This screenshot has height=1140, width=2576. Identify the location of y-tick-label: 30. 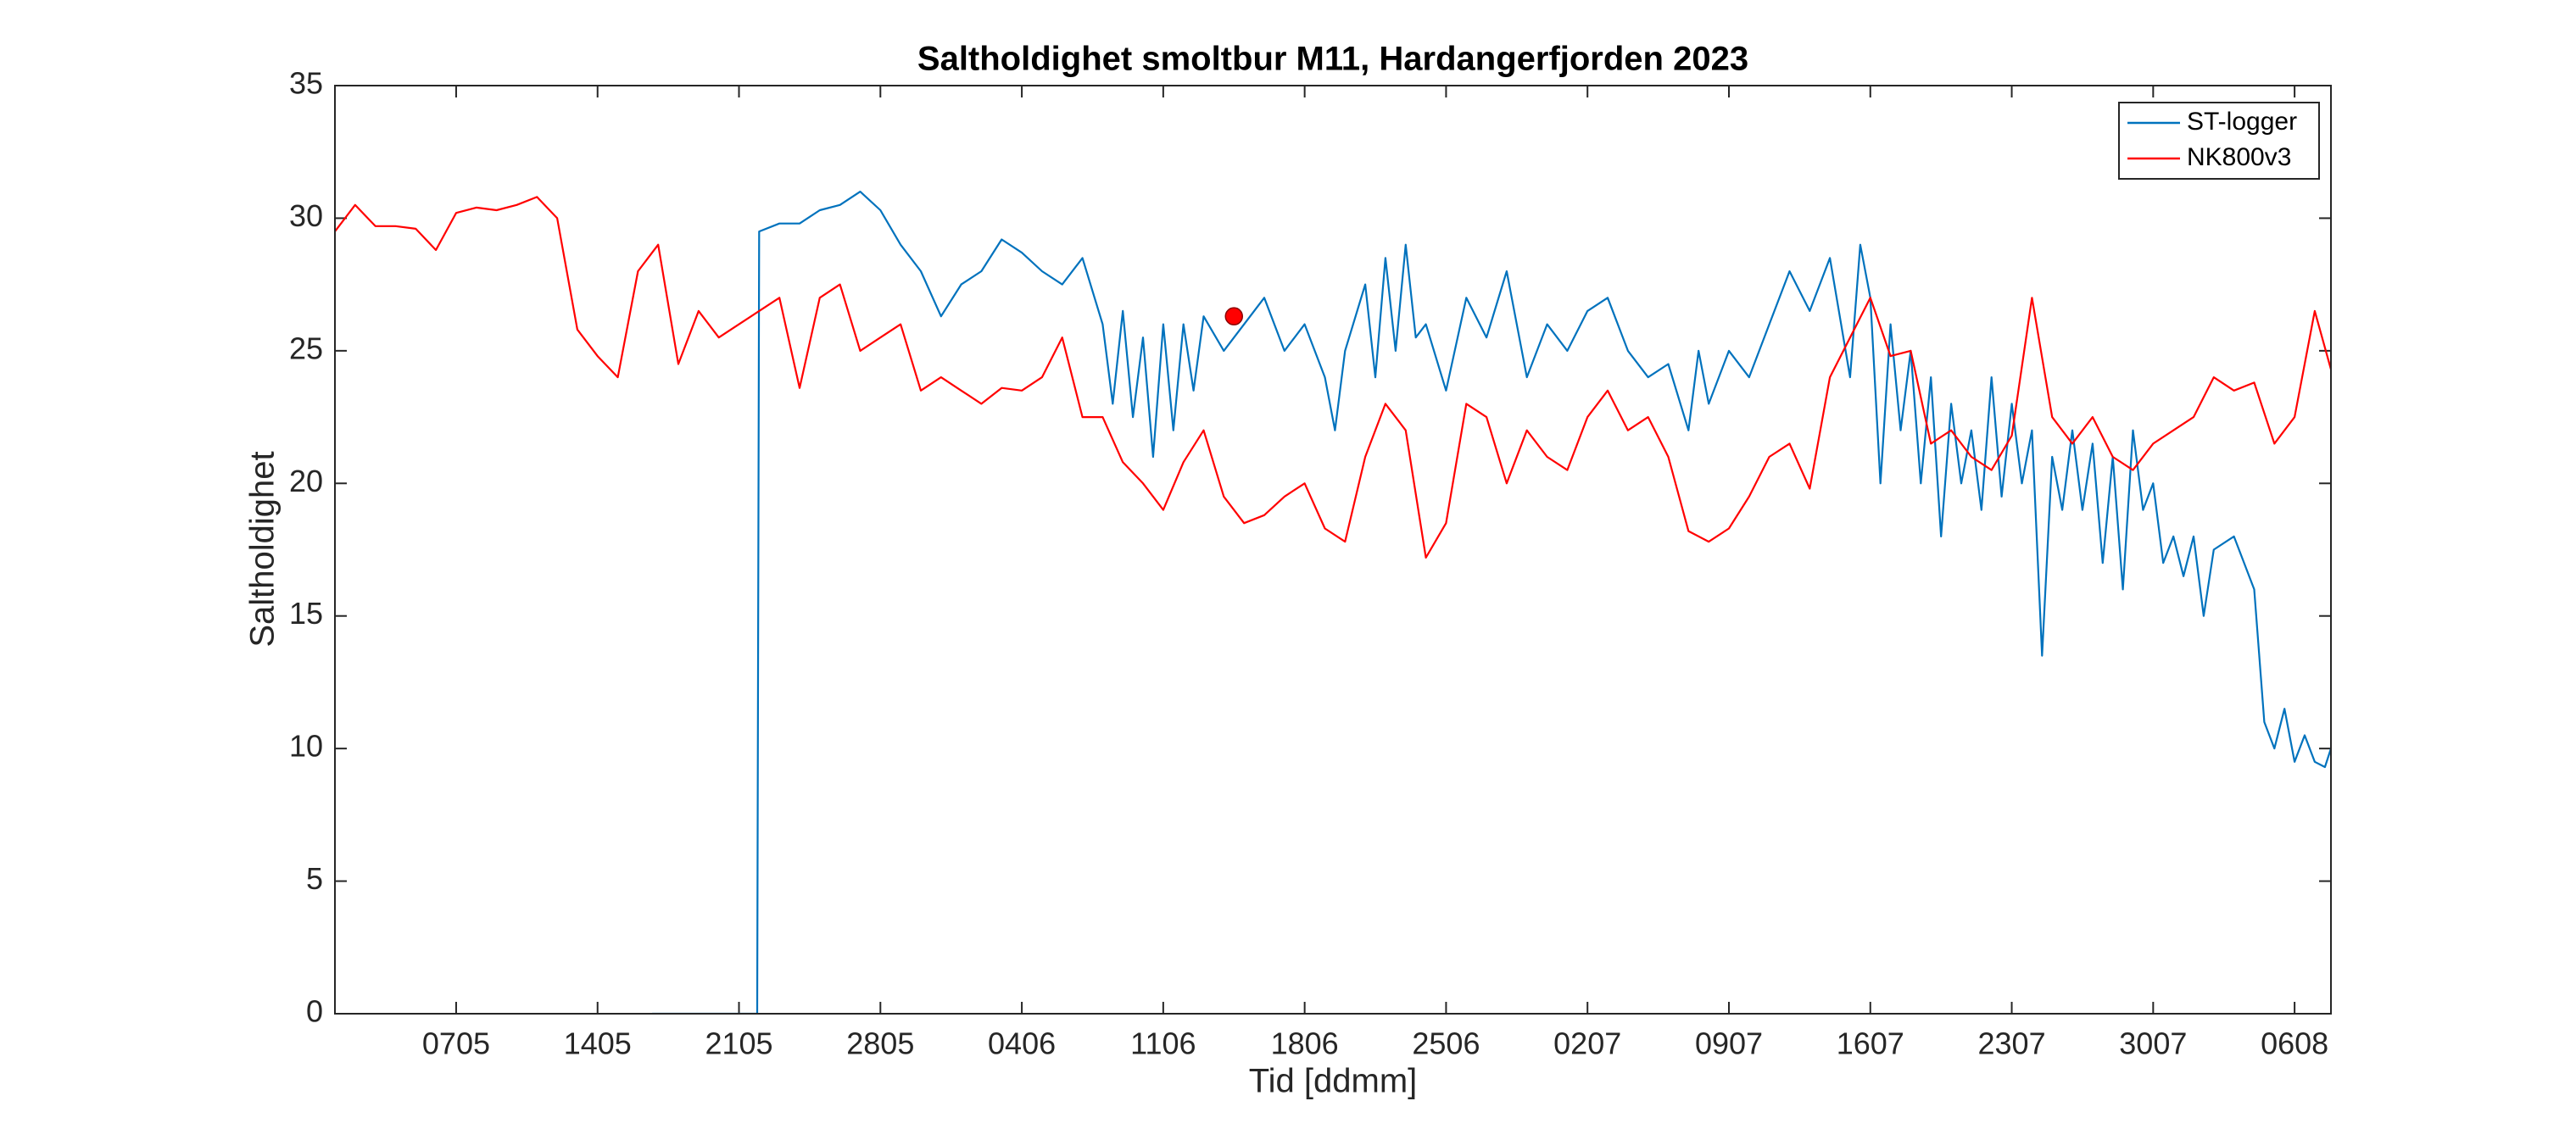
(306, 215).